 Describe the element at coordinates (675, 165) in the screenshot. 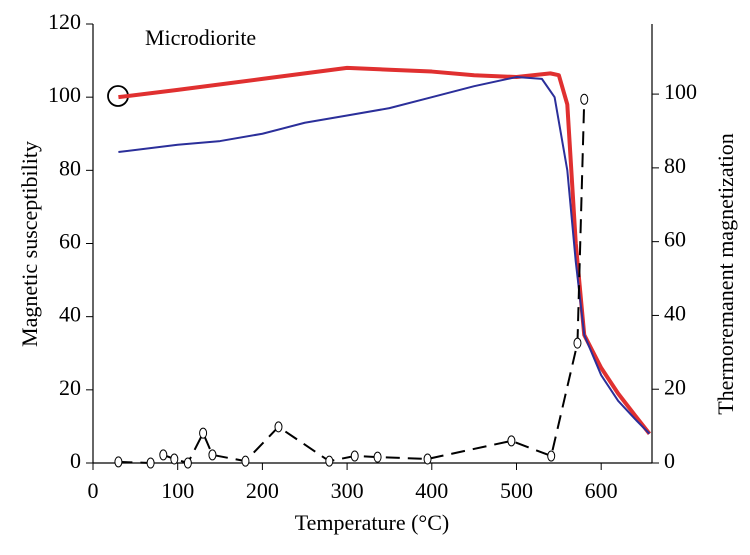

I see `y2-tick-label: 80` at that location.